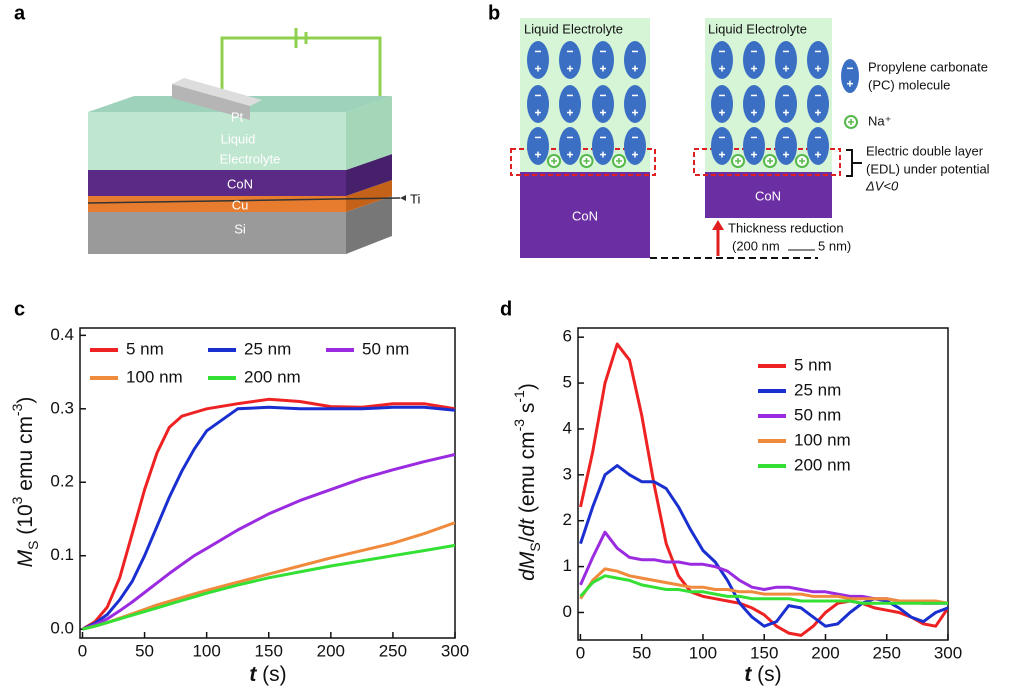 The height and width of the screenshot is (693, 1024). Describe the element at coordinates (17, 409) in the screenshot. I see `y-axis-label: -3` at that location.